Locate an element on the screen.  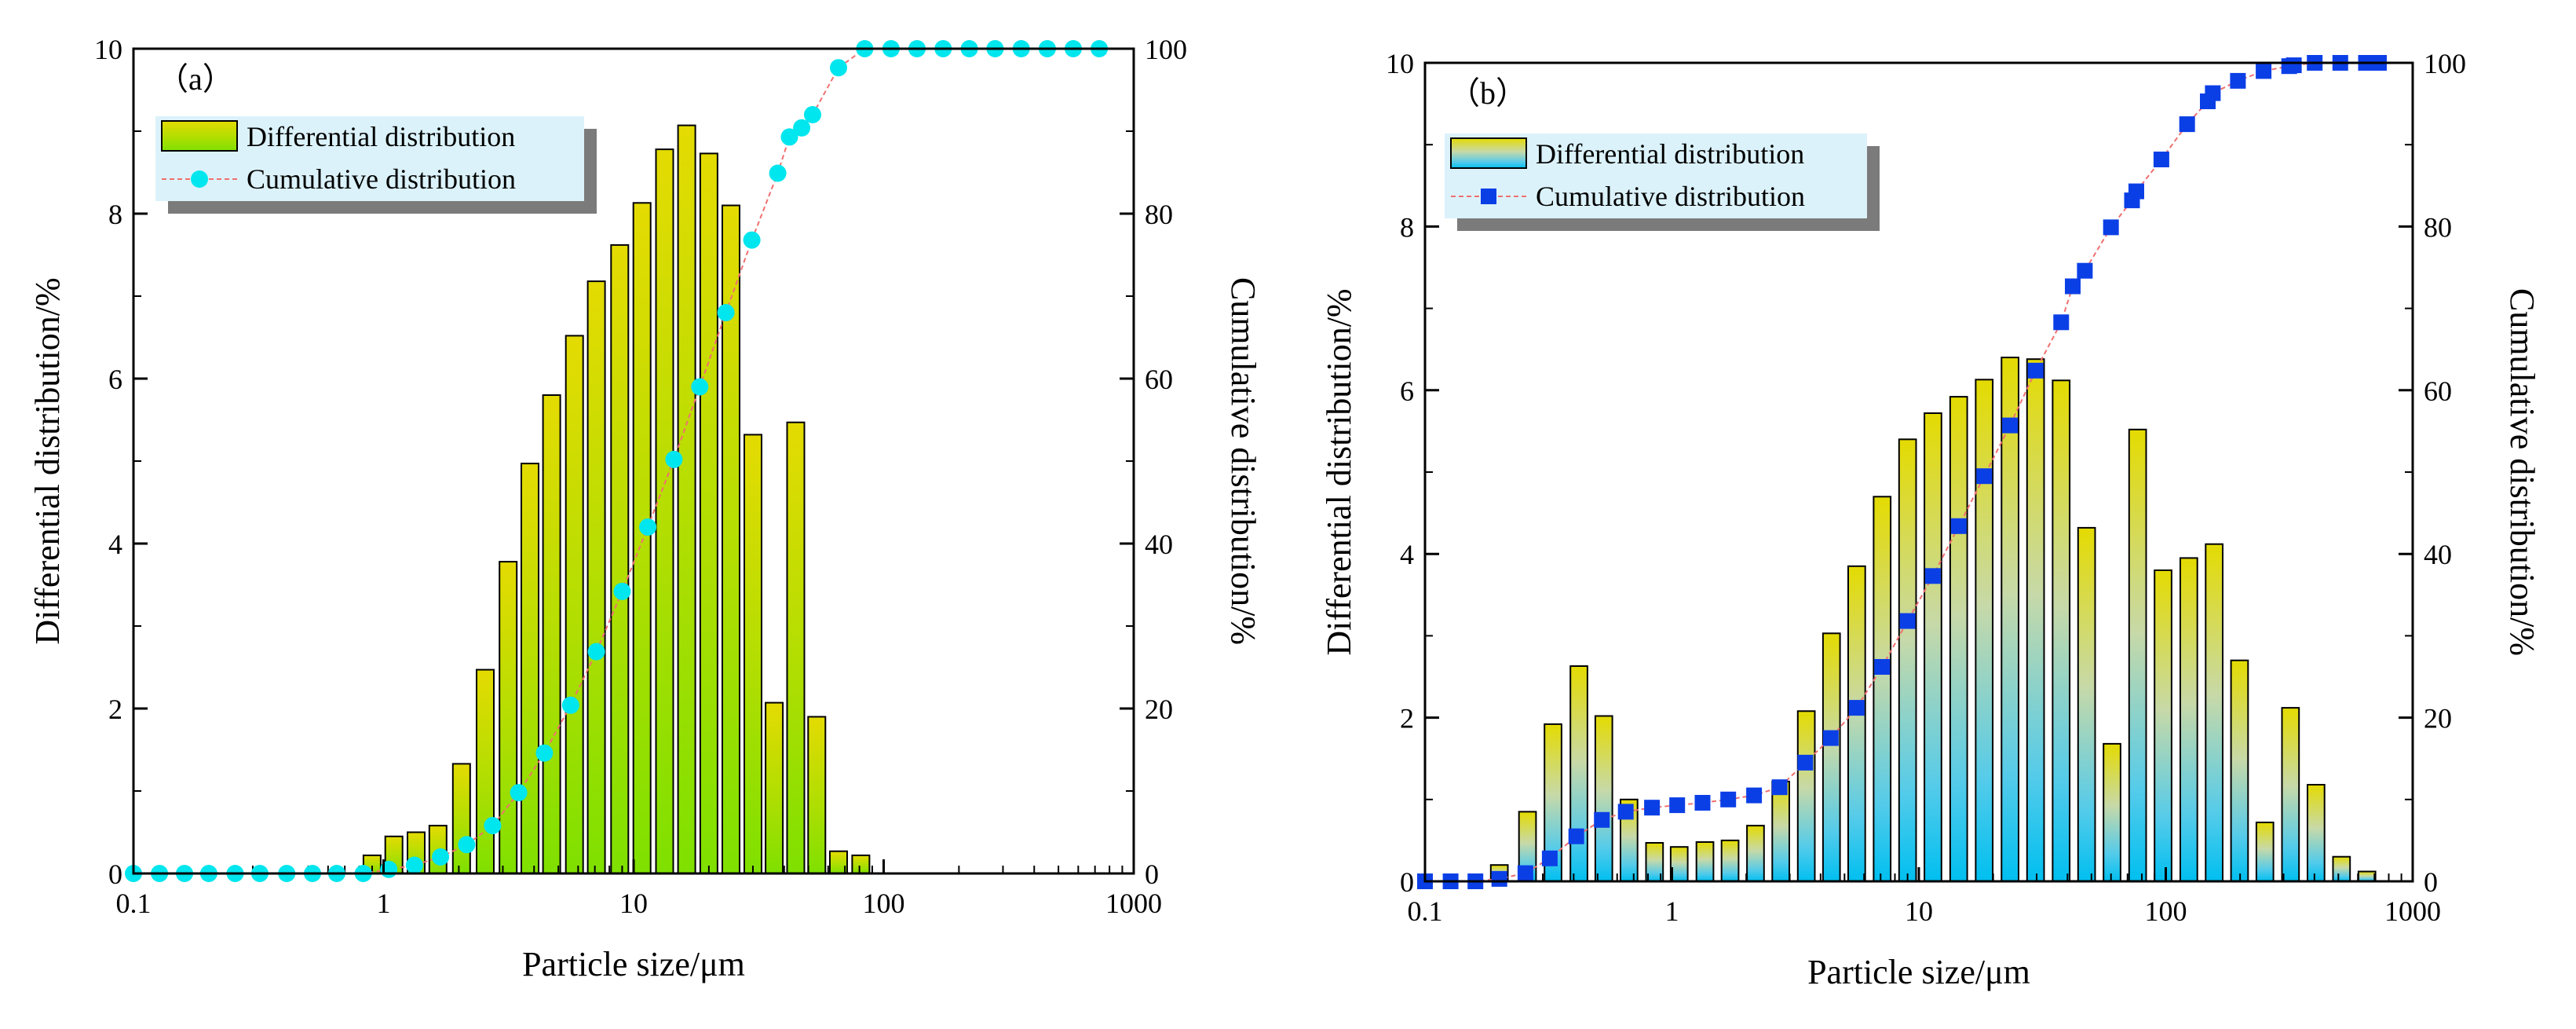
y2-tick-labels-b: 0 20 40 60 80 100 is located at coordinates (2445, 473).